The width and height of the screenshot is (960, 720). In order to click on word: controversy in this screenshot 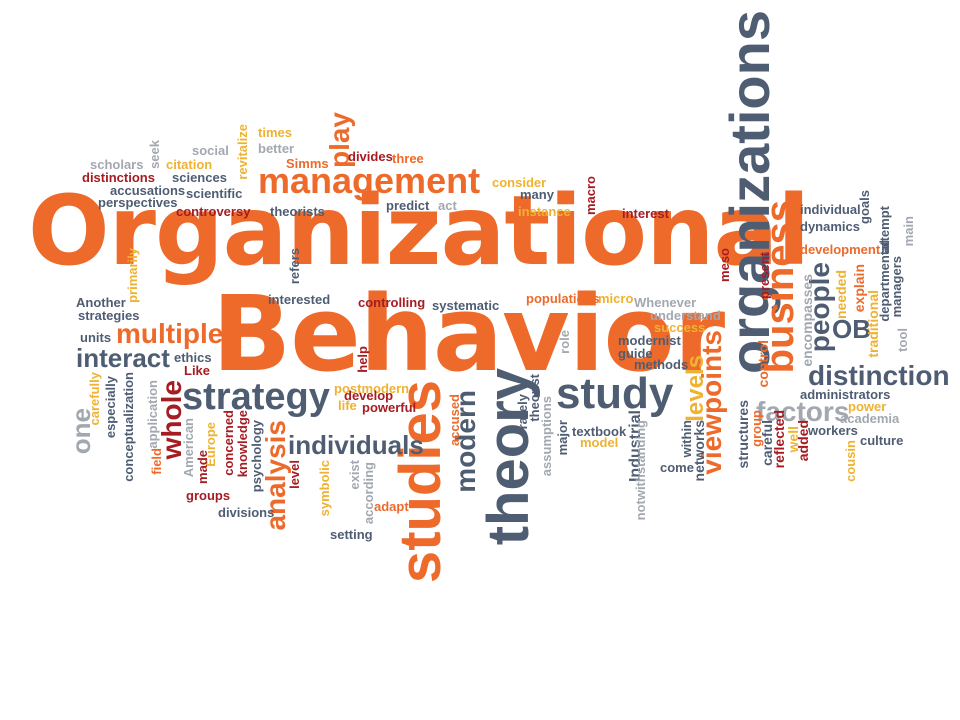, I will do `click(213, 211)`.